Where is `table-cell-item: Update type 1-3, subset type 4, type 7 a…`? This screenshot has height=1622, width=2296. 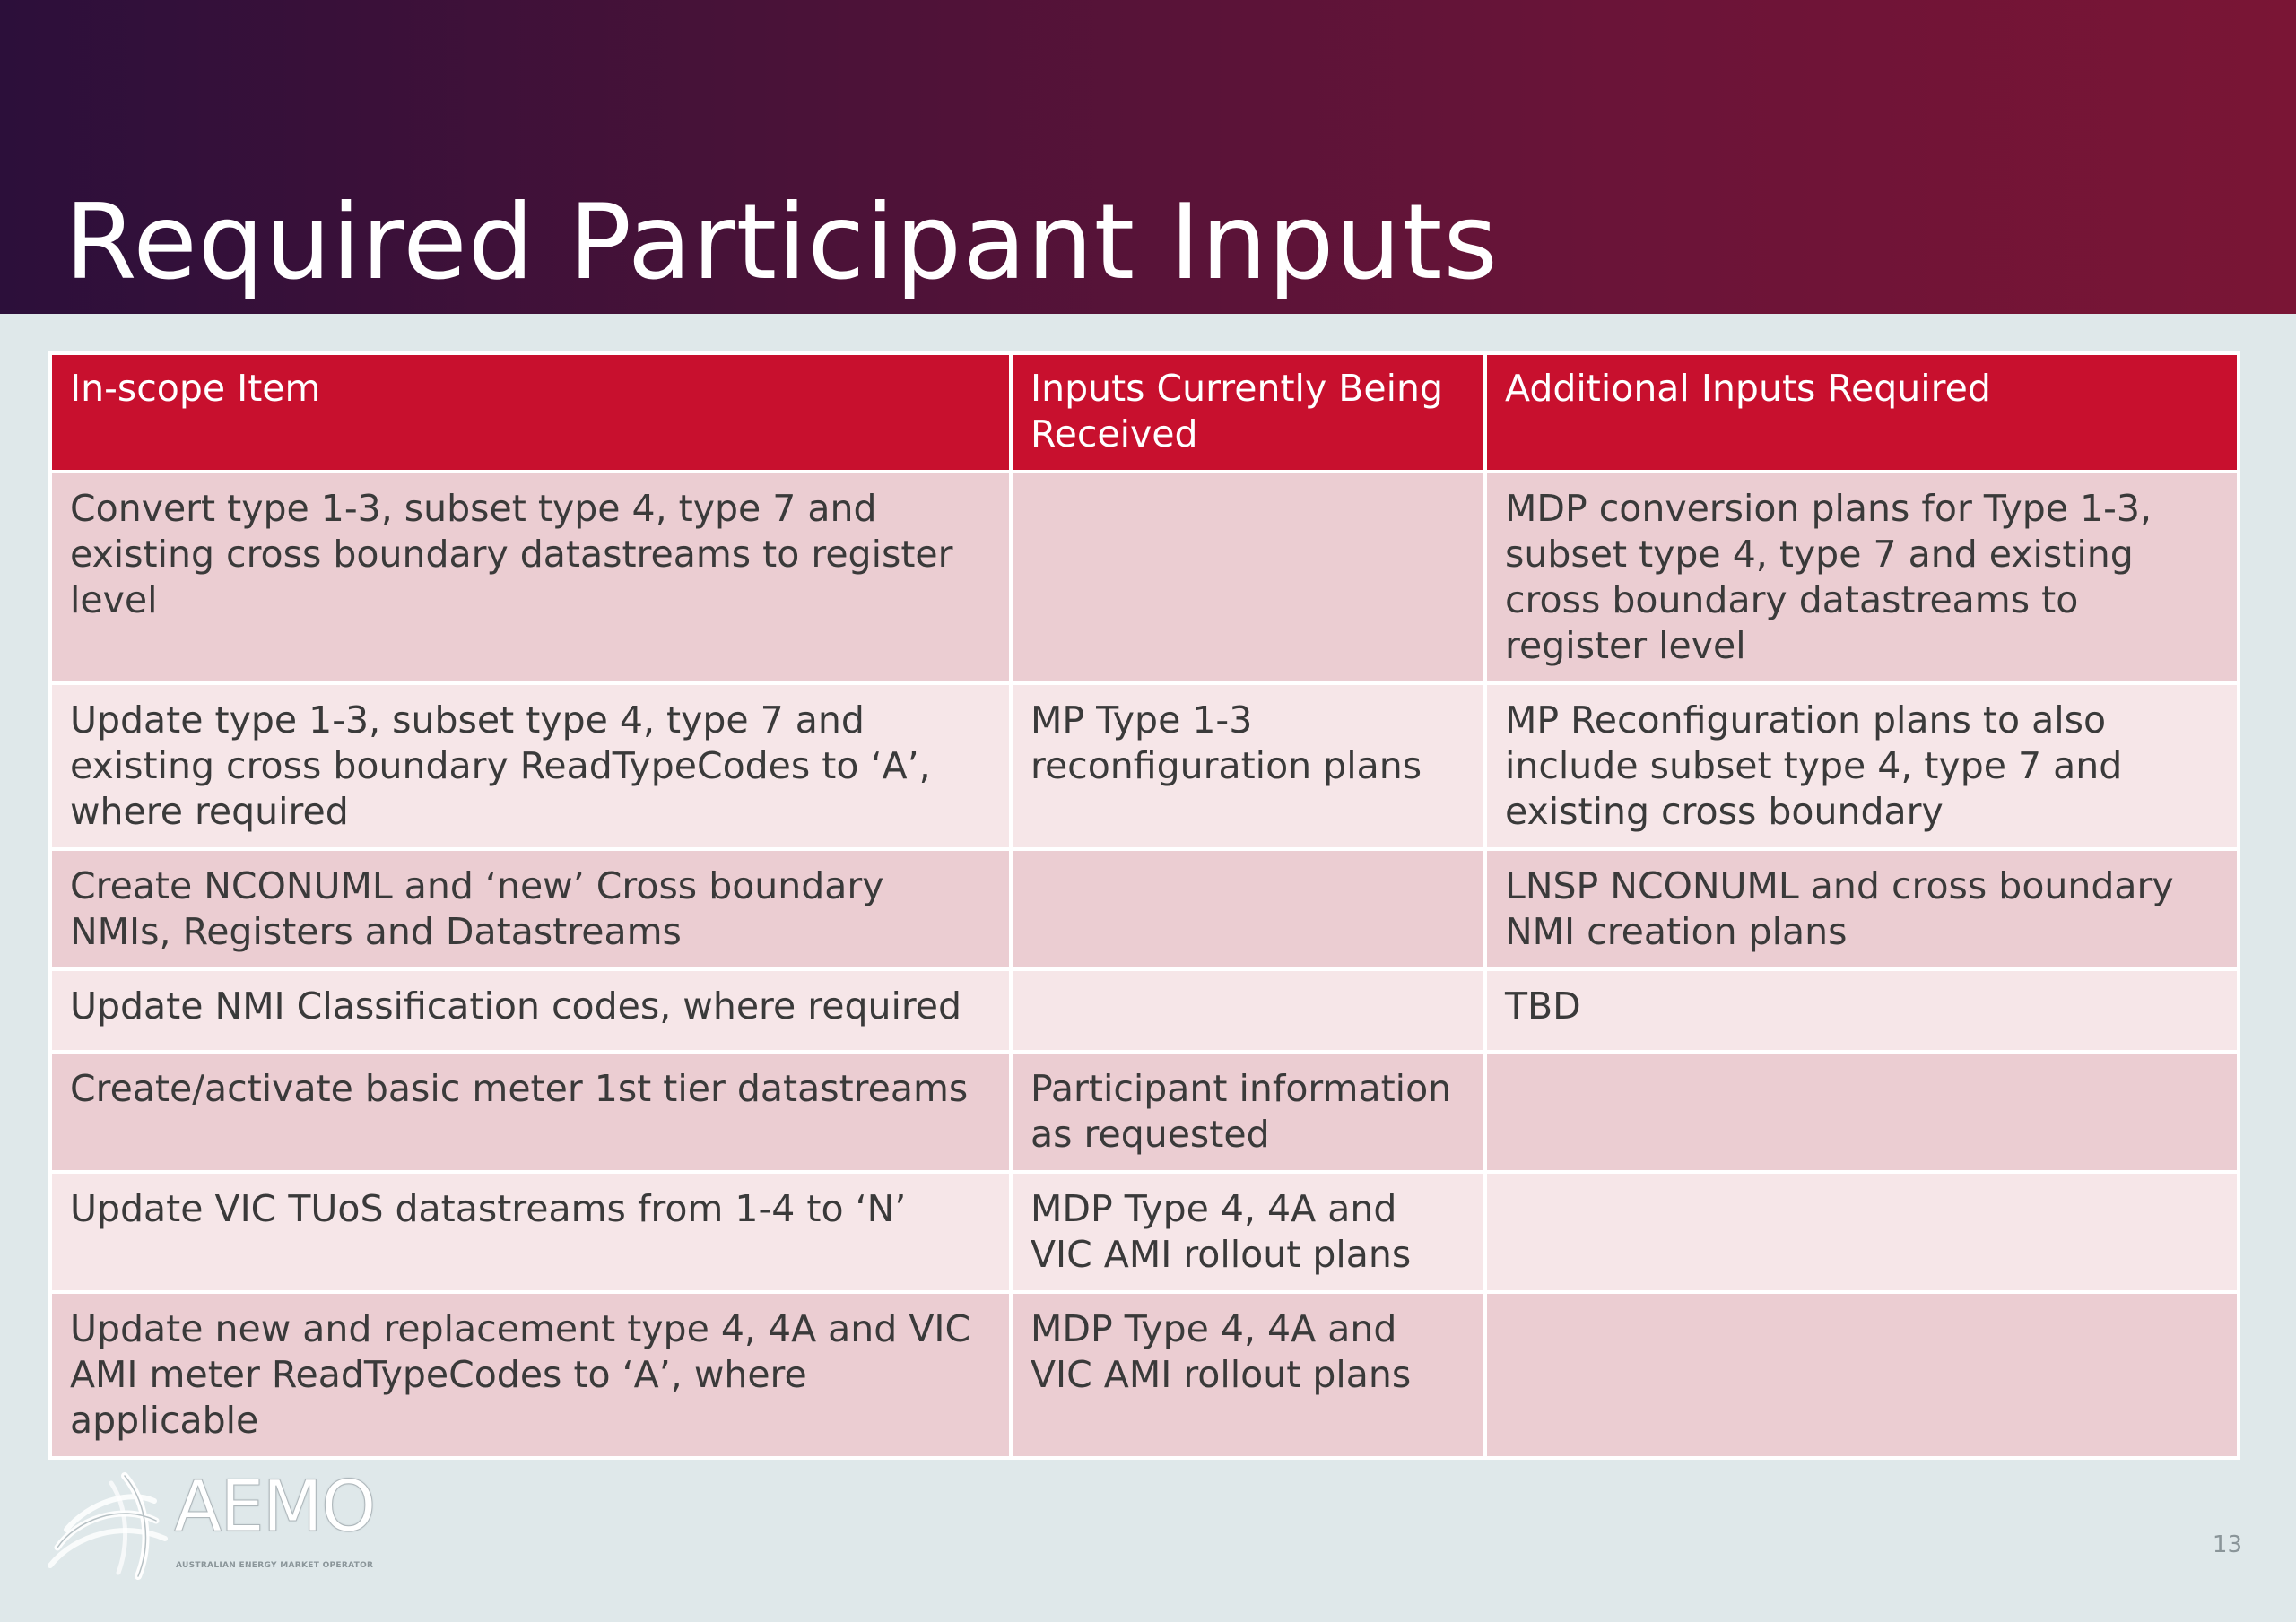 table-cell-item: Update type 1-3, subset type 4, type 7 a… is located at coordinates (530, 766).